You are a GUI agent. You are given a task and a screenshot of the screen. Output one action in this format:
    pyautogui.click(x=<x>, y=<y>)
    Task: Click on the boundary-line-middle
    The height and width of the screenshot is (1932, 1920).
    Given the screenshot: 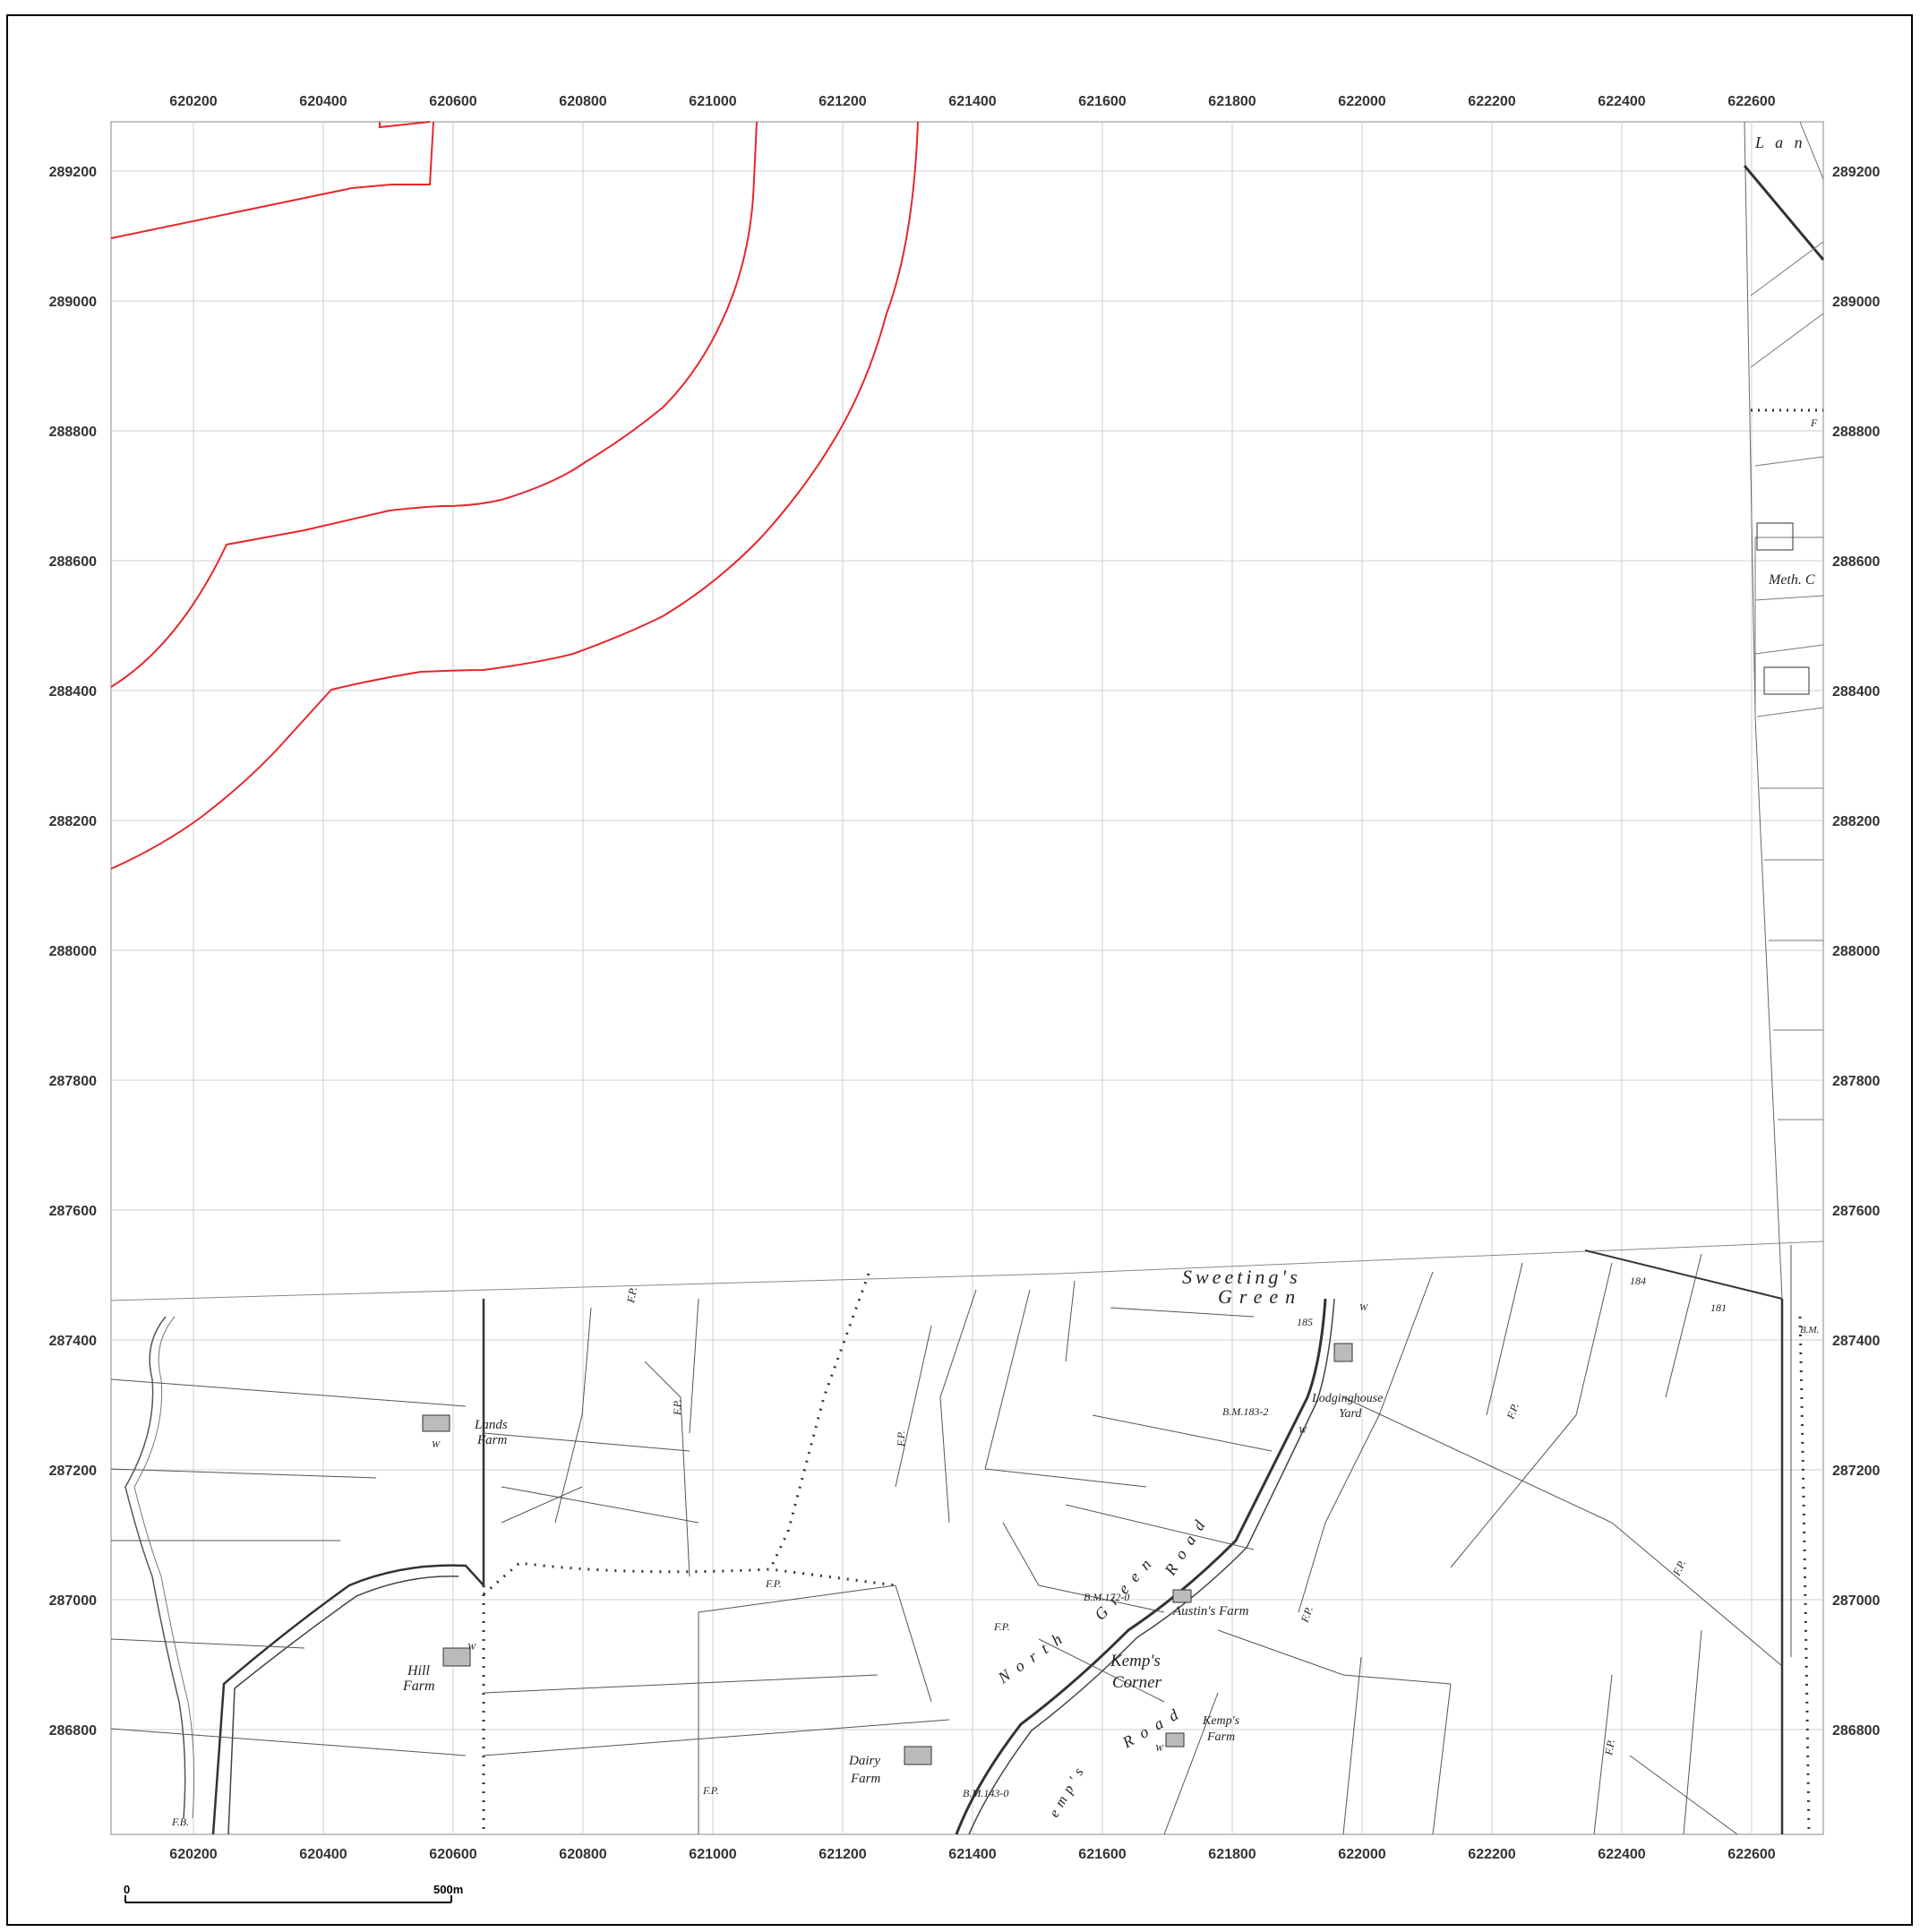 What is the action you would take?
    pyautogui.click(x=434, y=404)
    